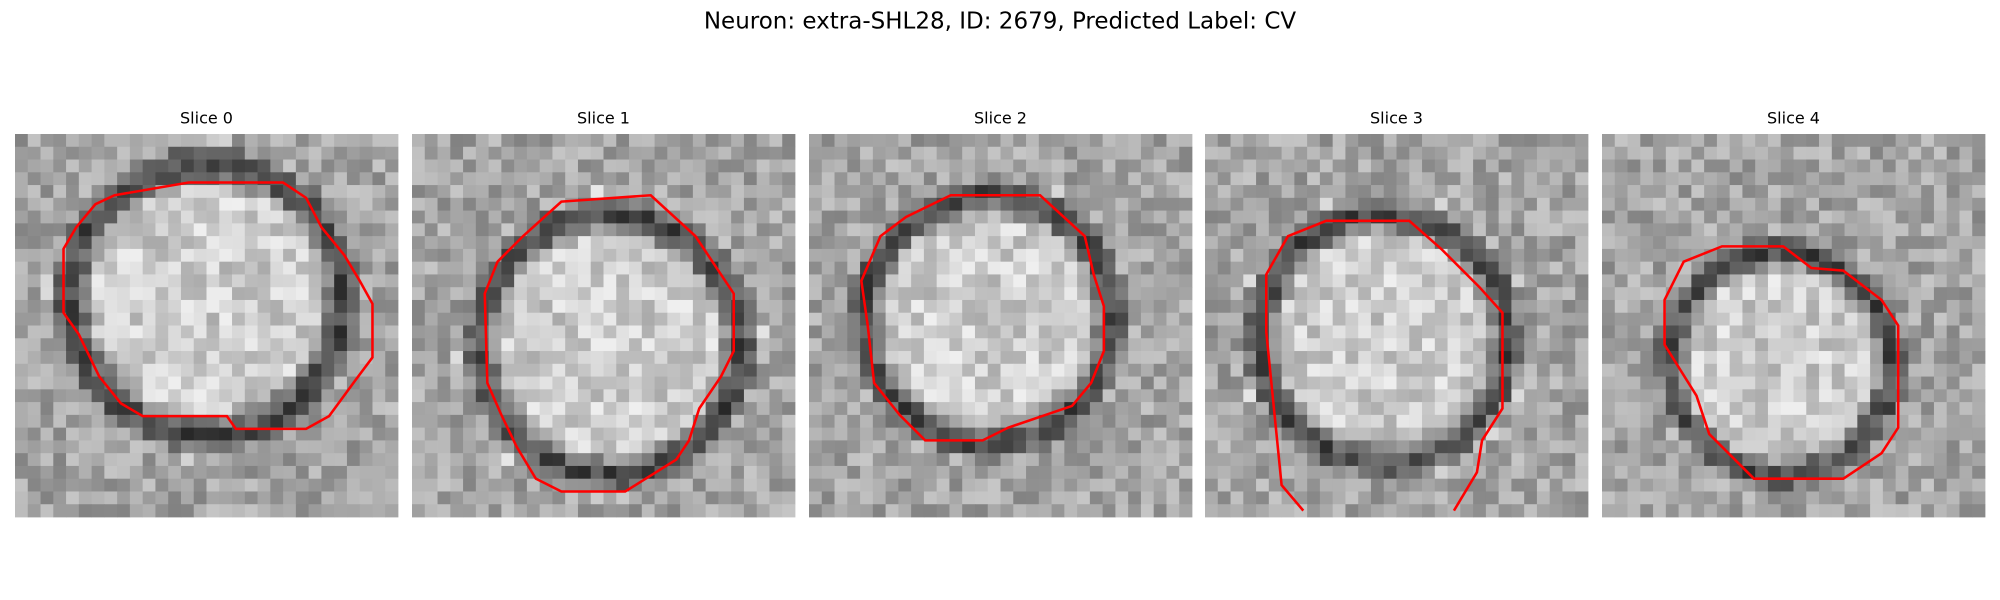 This screenshot has height=600, width=2000. What do you see at coordinates (1793, 118) in the screenshot?
I see `panel-title: Slice 4` at bounding box center [1793, 118].